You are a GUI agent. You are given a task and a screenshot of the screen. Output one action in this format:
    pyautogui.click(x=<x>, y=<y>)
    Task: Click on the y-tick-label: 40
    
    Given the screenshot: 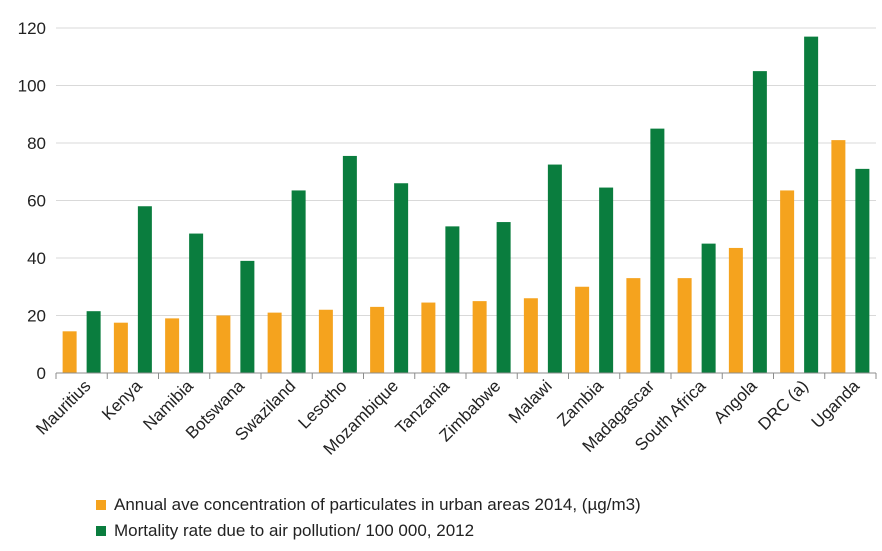 What is the action you would take?
    pyautogui.click(x=36, y=258)
    